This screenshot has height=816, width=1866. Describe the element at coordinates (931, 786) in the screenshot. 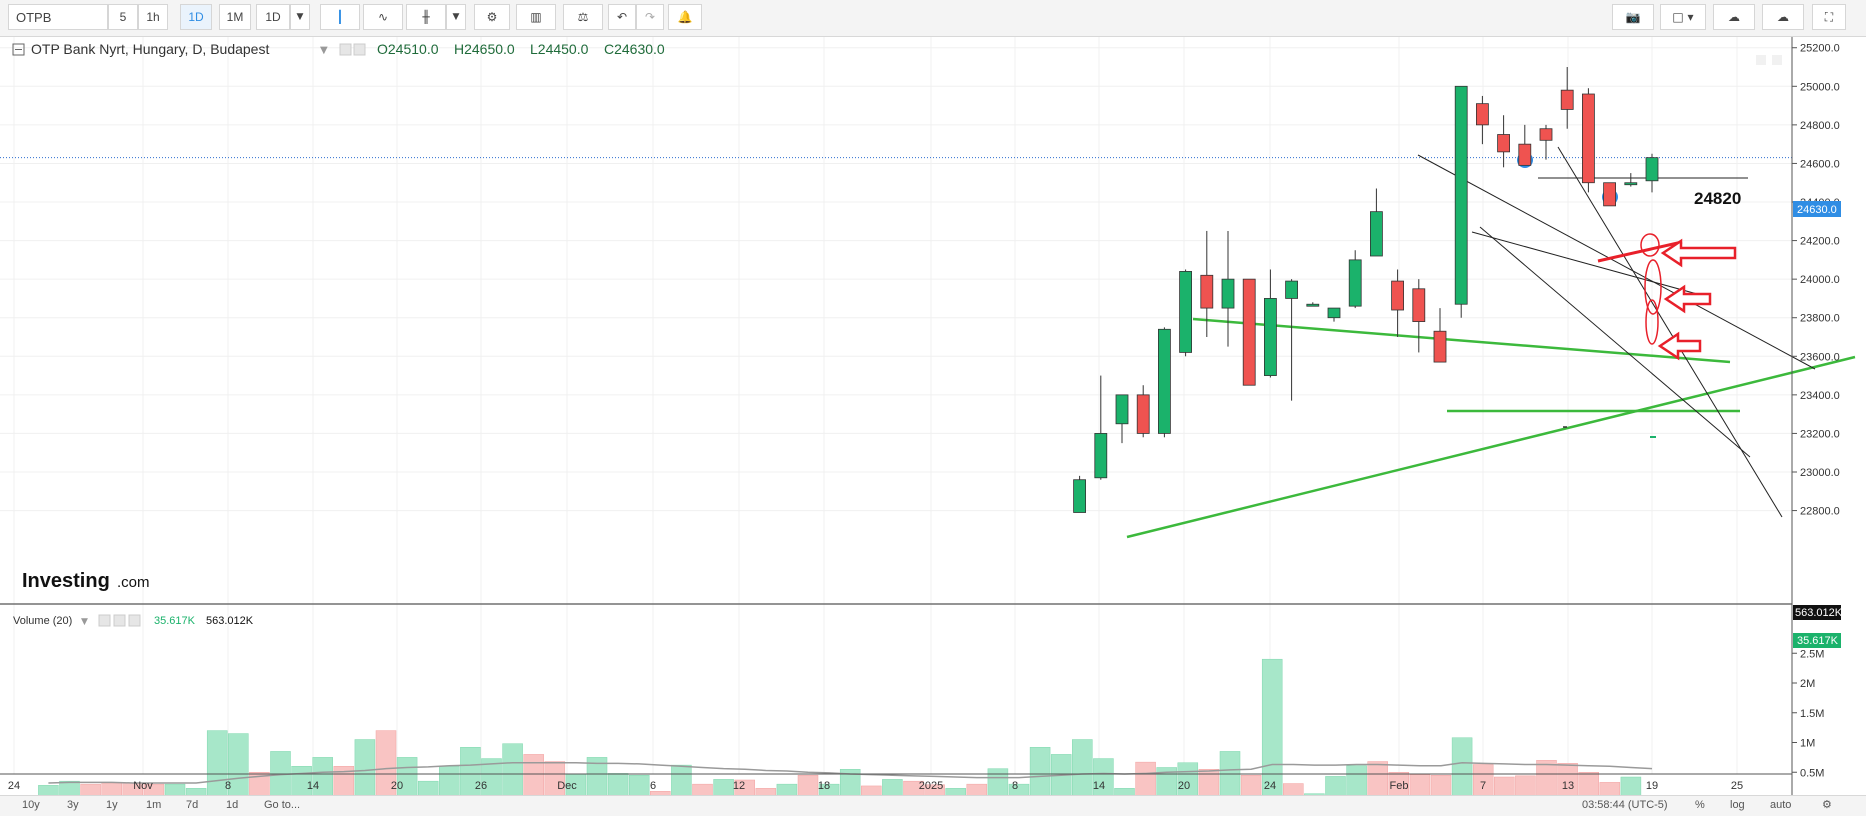

I see `time-tick-label: 2025` at that location.